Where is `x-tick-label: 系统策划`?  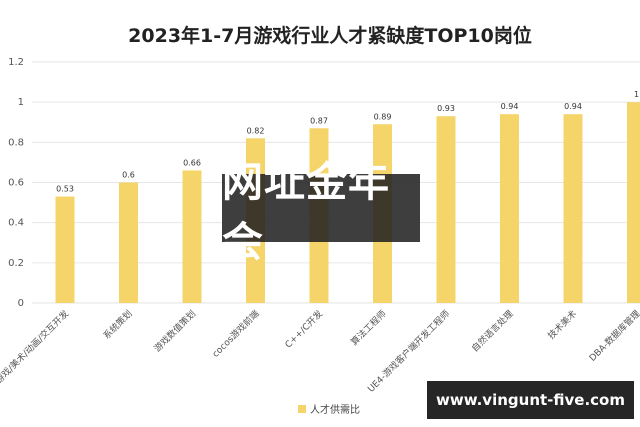 x-tick-label: 系统策划 is located at coordinates (118, 325).